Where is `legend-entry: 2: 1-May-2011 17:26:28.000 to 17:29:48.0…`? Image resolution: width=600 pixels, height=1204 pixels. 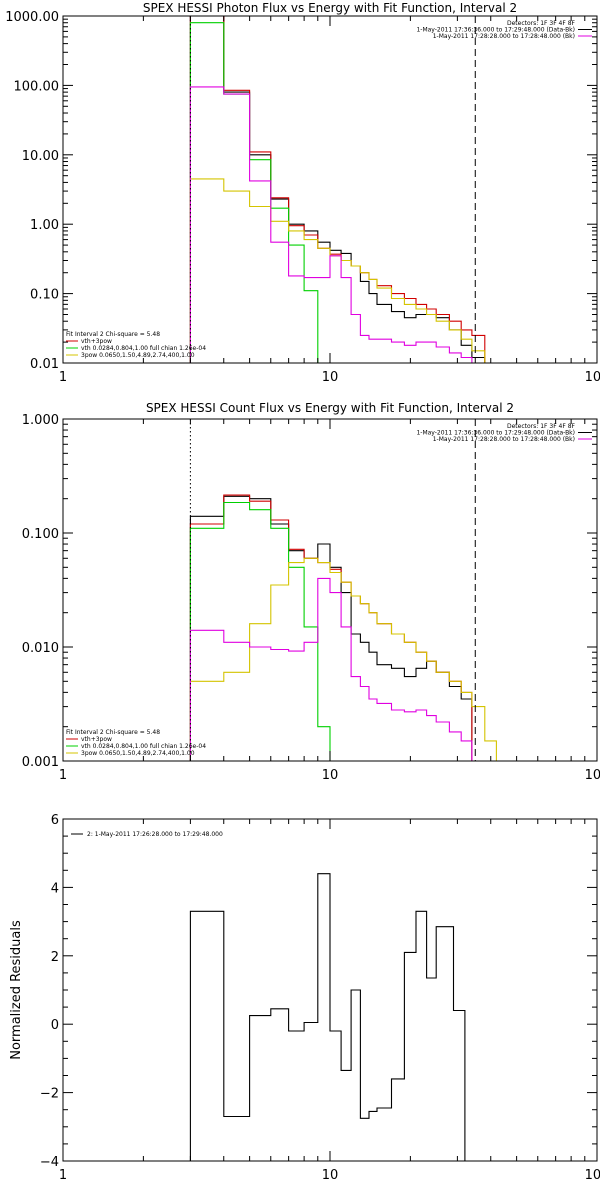 legend-entry: 2: 1-May-2011 17:26:28.000 to 17:29:48.0… is located at coordinates (155, 834).